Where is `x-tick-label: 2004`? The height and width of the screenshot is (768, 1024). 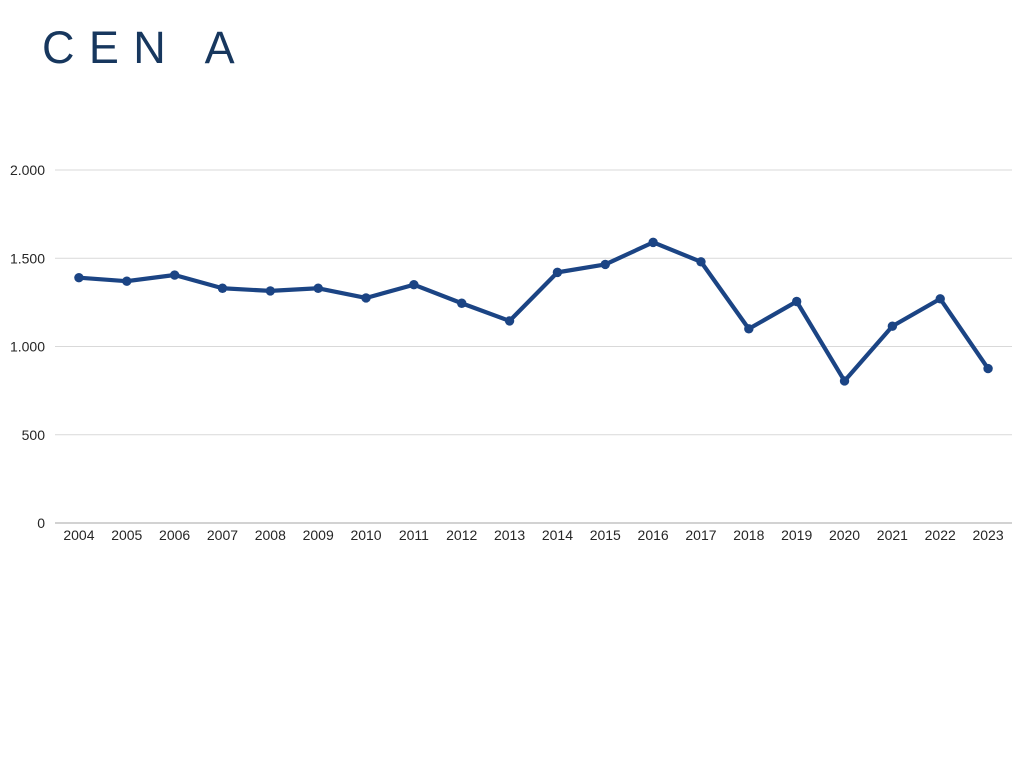 x-tick-label: 2004 is located at coordinates (78, 535).